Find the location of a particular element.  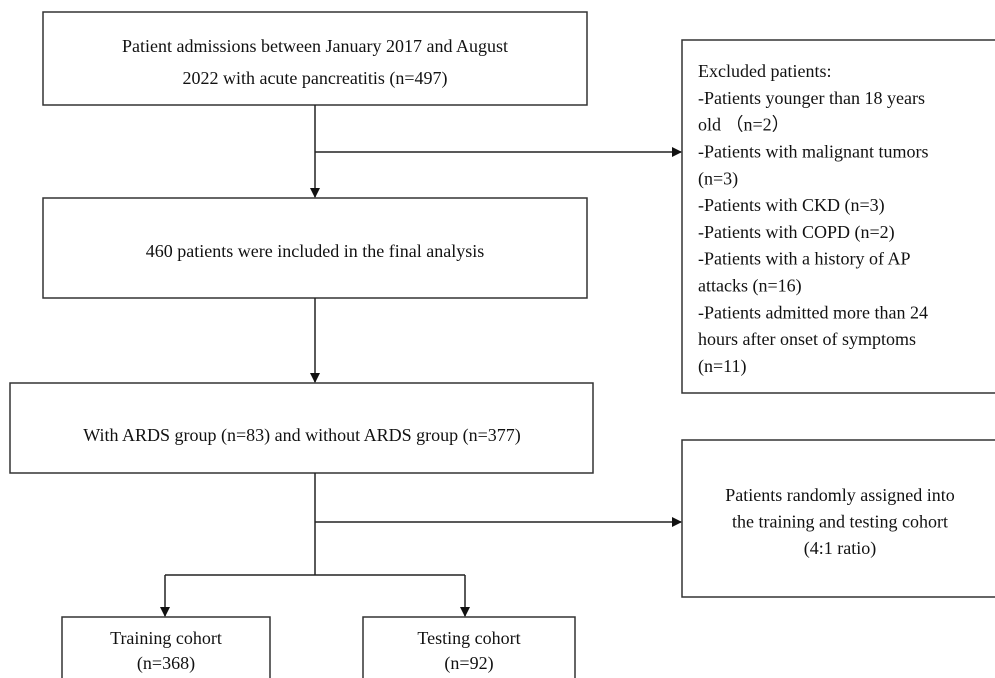

node-text: -Patients with CKD (n=3) is located at coordinates (791, 205).